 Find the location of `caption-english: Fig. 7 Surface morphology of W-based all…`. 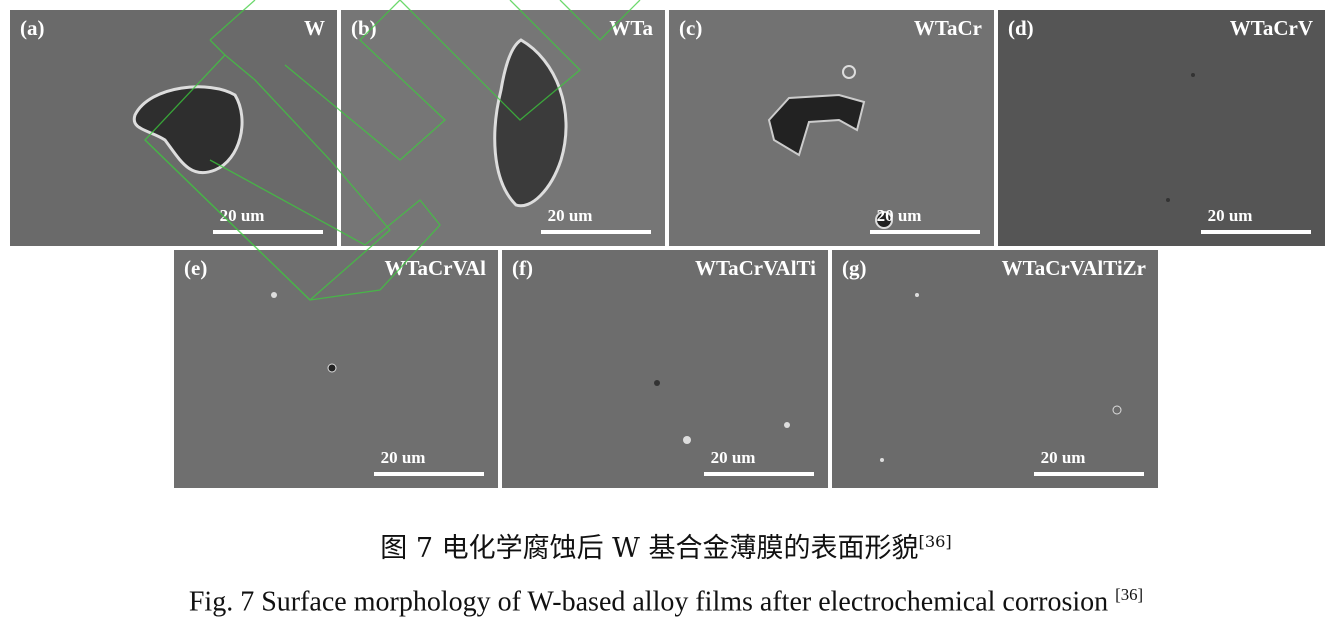

caption-english: Fig. 7 Surface morphology of W-based all… is located at coordinates (666, 601).